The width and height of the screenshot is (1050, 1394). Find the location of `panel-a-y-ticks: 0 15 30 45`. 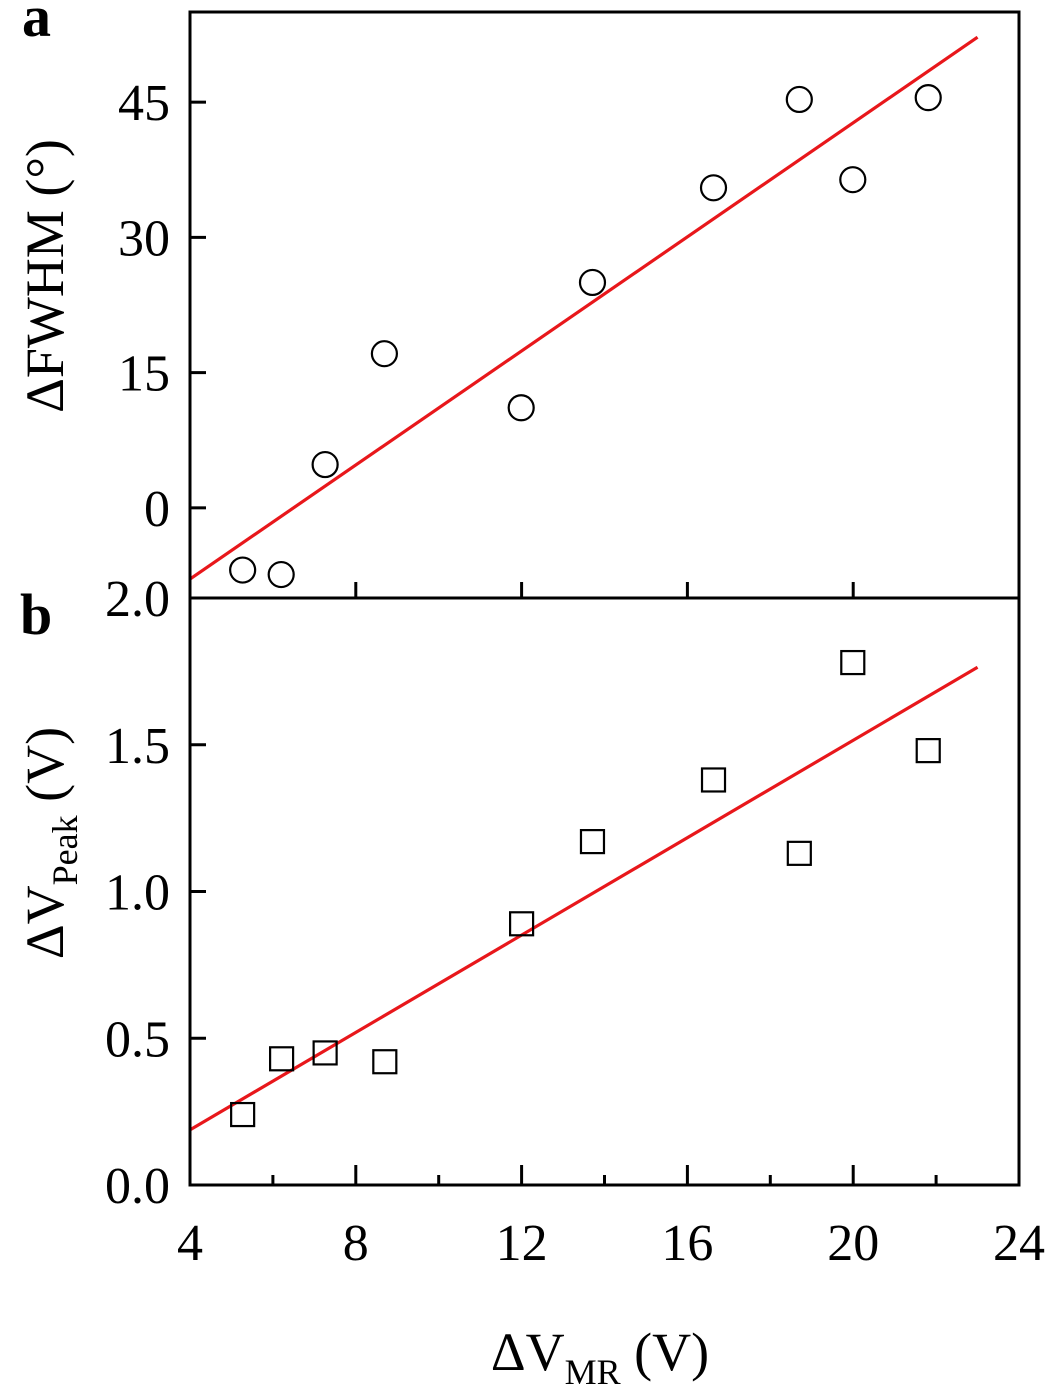

panel-a-y-ticks: 0 15 30 45 is located at coordinates (162, 306).